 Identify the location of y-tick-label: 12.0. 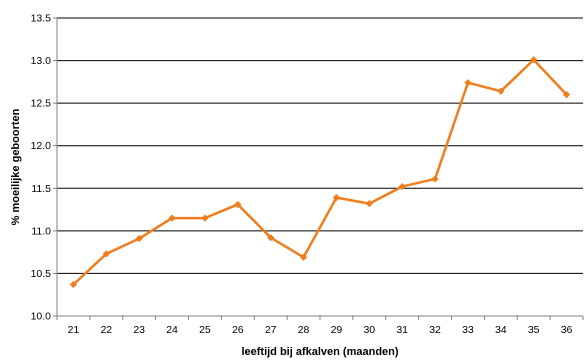
(41, 146).